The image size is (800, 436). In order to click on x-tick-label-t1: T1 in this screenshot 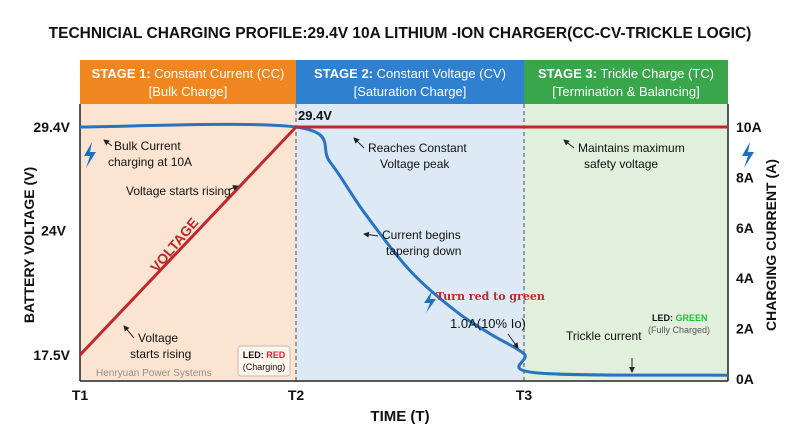, I will do `click(80, 395)`.